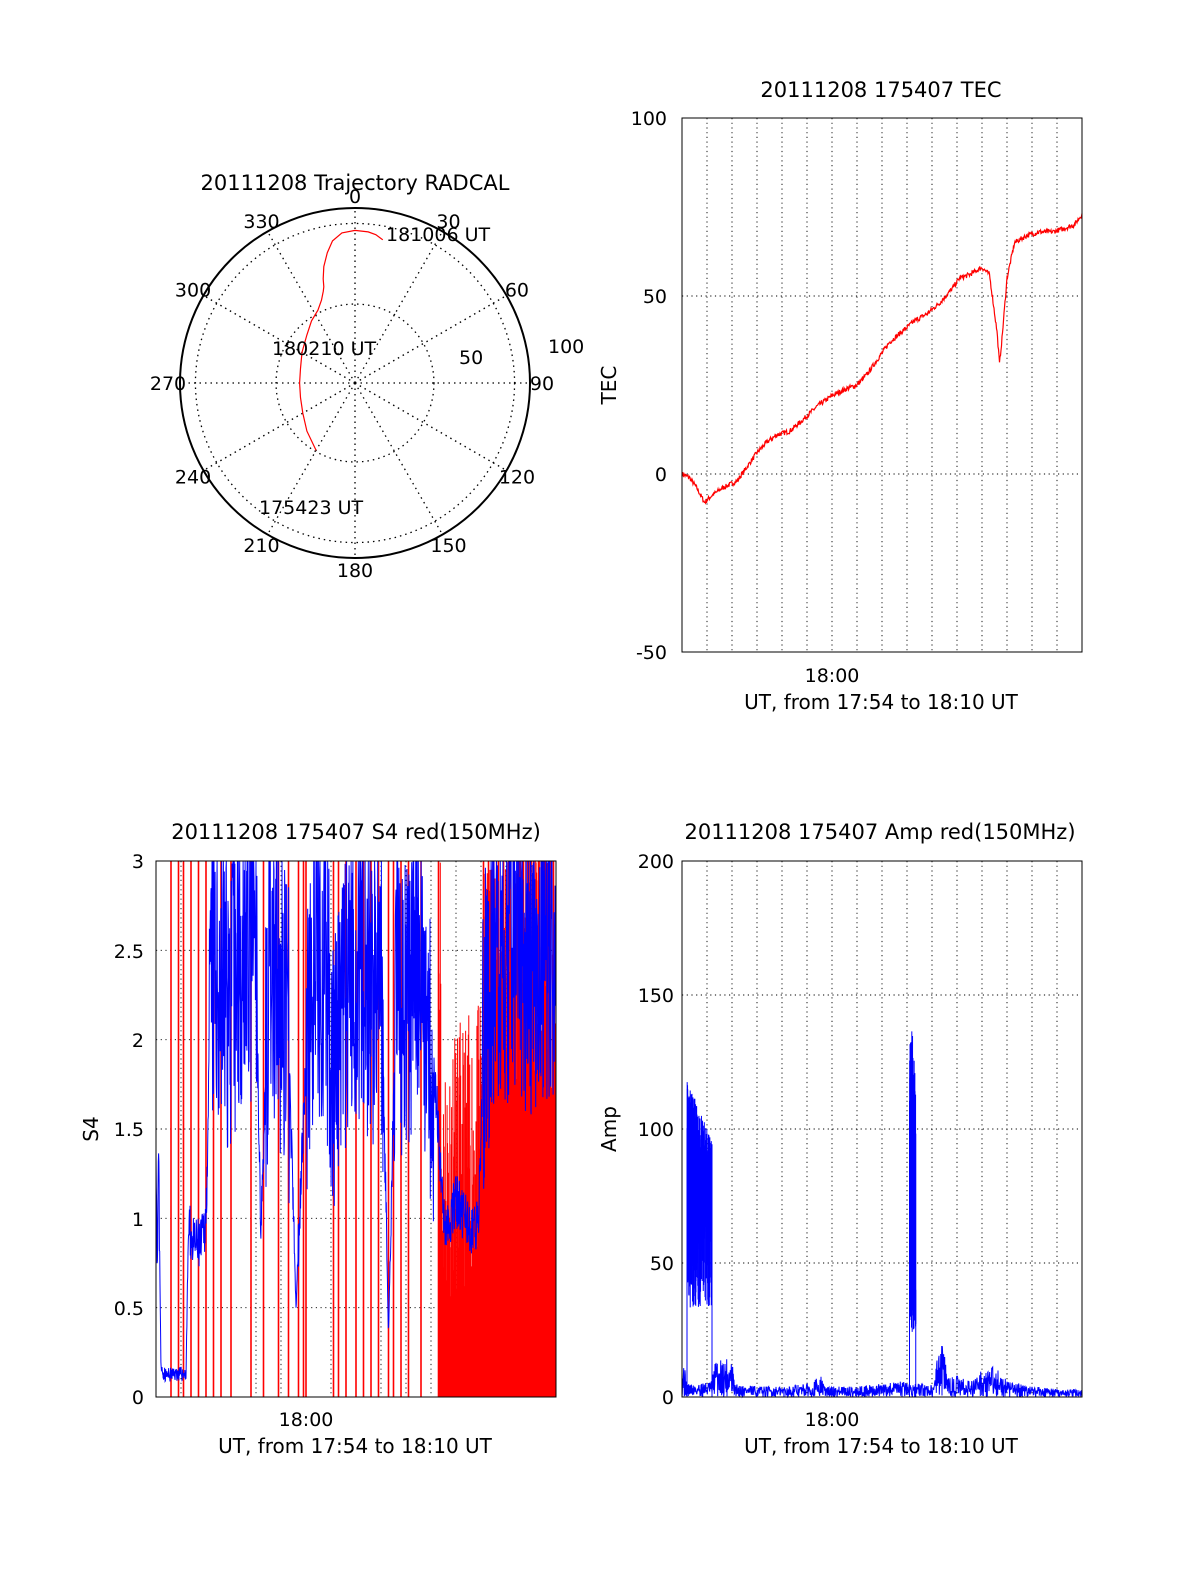 This screenshot has height=1575, width=1200. What do you see at coordinates (668, 1398) in the screenshot?
I see `amp-ytick-0: 0` at bounding box center [668, 1398].